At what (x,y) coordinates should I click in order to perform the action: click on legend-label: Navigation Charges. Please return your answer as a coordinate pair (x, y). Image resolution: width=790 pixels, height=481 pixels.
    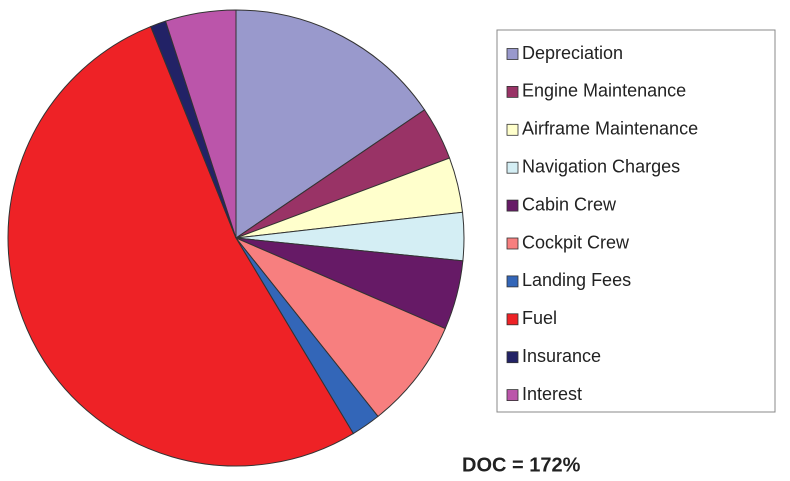
    Looking at the image, I should click on (601, 166).